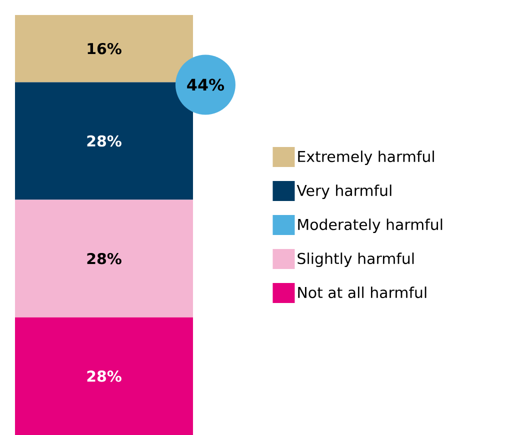 This screenshot has height=435, width=520. What do you see at coordinates (362, 292) in the screenshot?
I see `legend-label: Not at all harmful` at bounding box center [362, 292].